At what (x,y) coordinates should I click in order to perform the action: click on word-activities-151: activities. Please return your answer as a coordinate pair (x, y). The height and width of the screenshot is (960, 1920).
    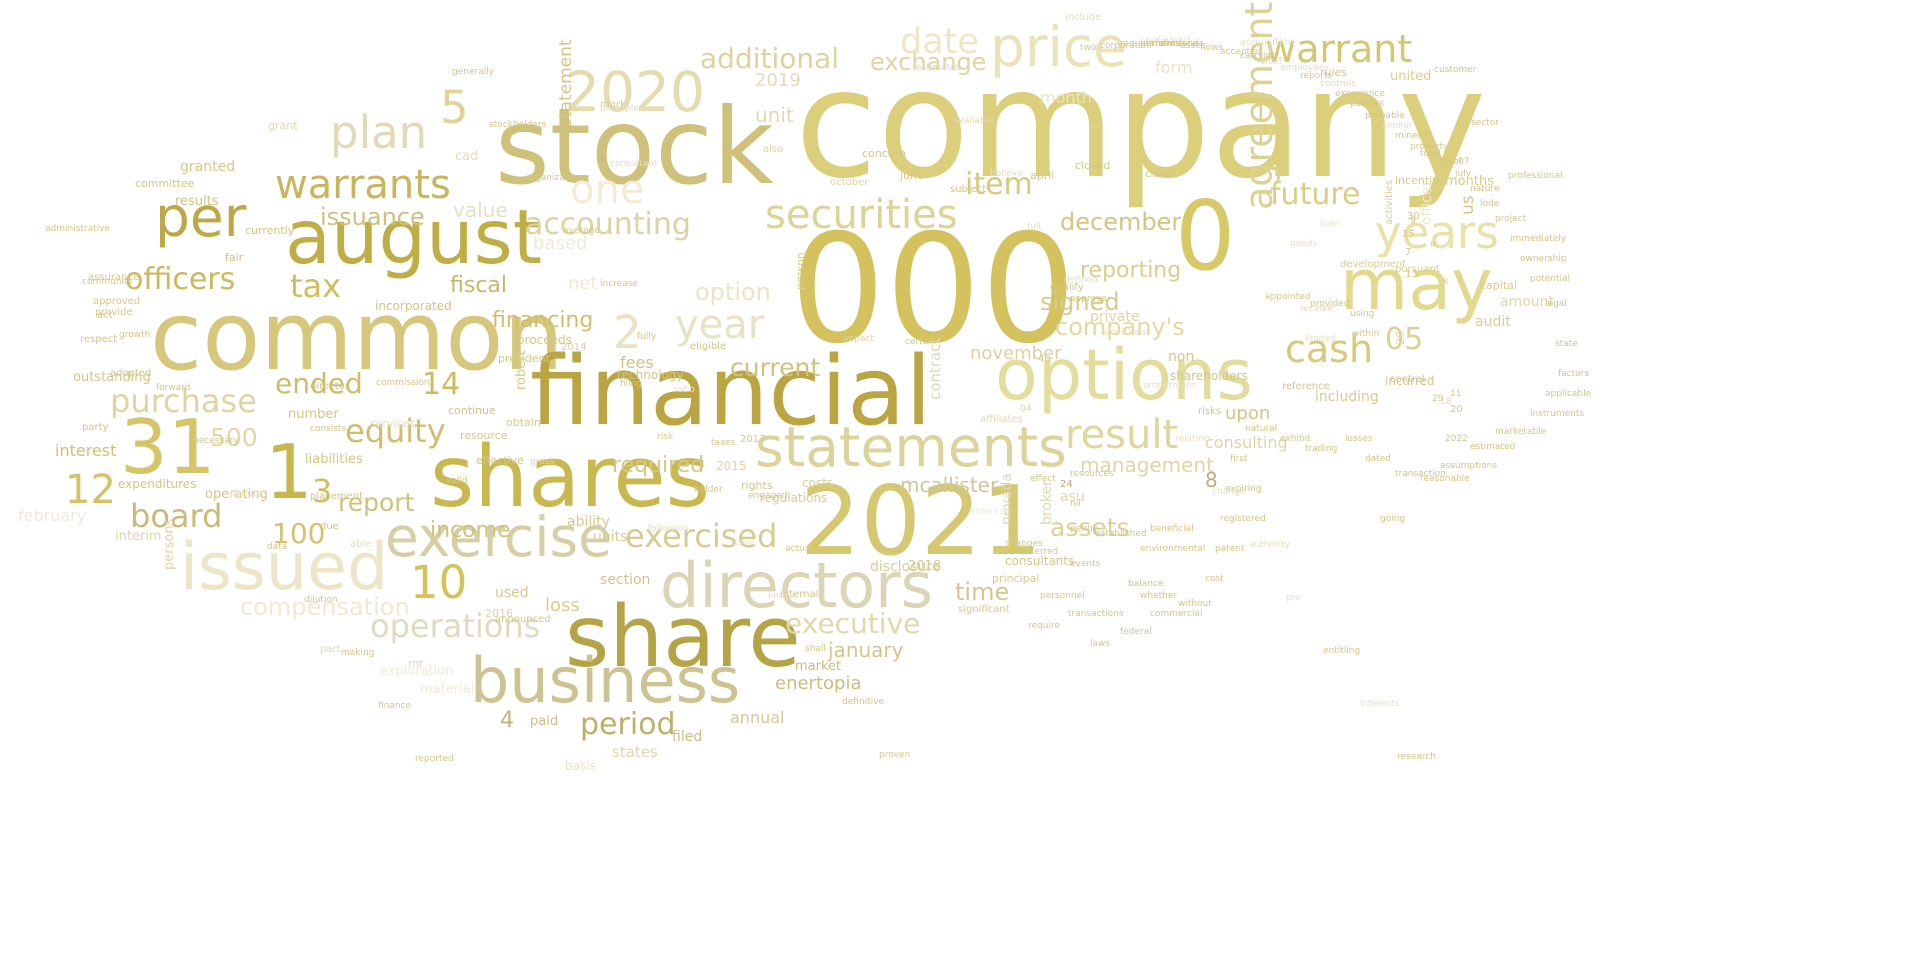
    Looking at the image, I should click on (1389, 202).